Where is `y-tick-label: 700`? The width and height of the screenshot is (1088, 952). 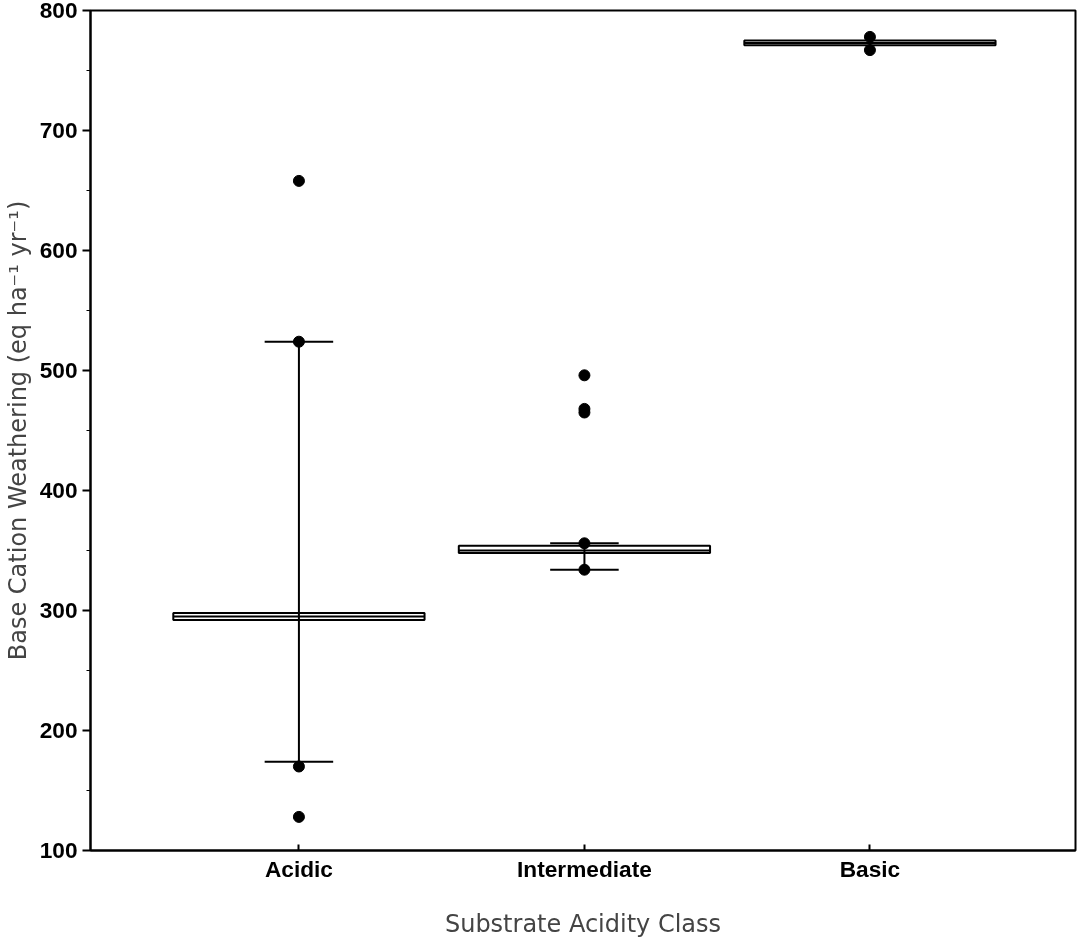 y-tick-label: 700 is located at coordinates (58, 130).